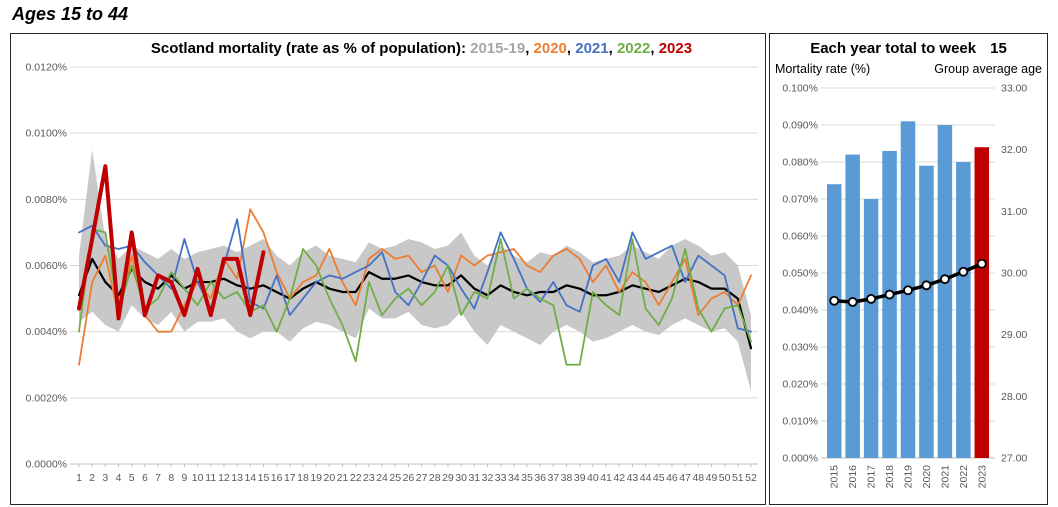  Describe the element at coordinates (998, 48) in the screenshot. I see `week-number-value: 15` at that location.